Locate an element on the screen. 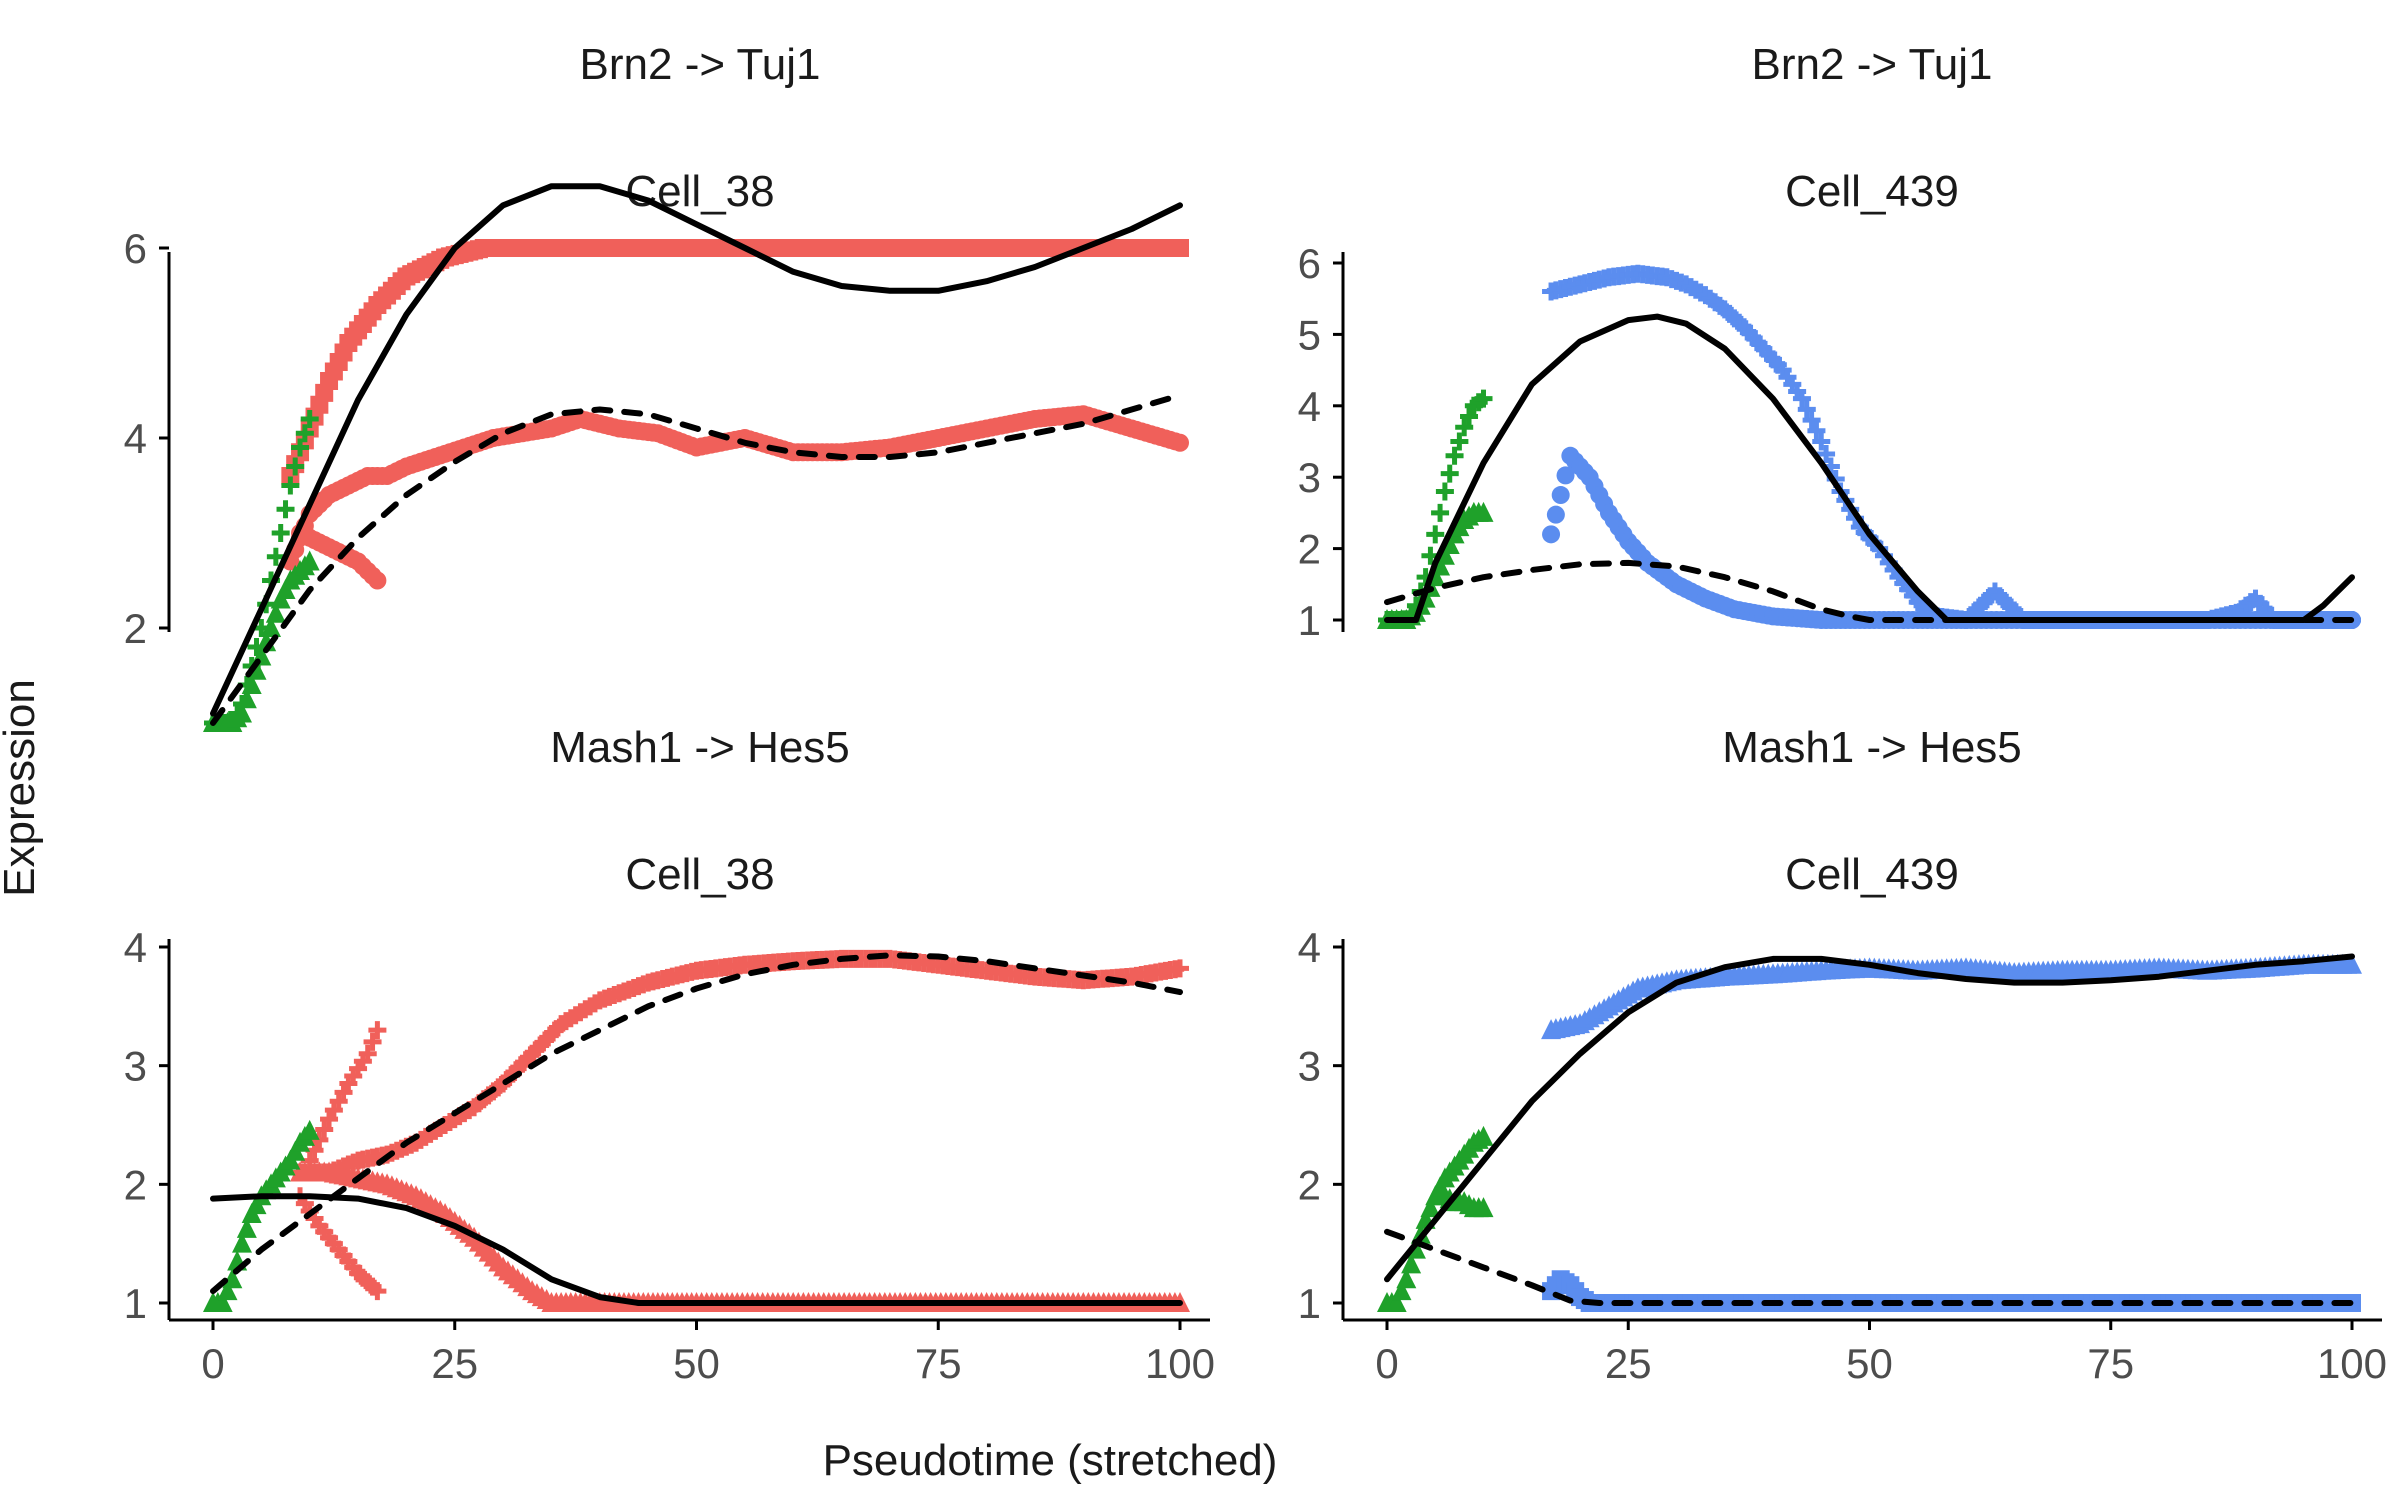 The width and height of the screenshot is (2400, 1500). x-tick-label: 25 is located at coordinates (1628, 1363).